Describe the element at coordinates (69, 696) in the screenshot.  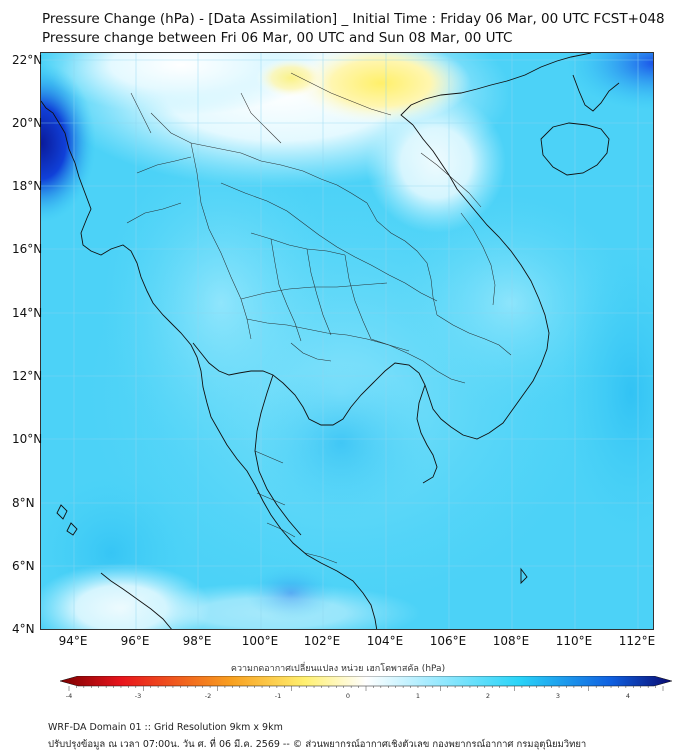
I see `colorbar-tick-label: -4` at that location.